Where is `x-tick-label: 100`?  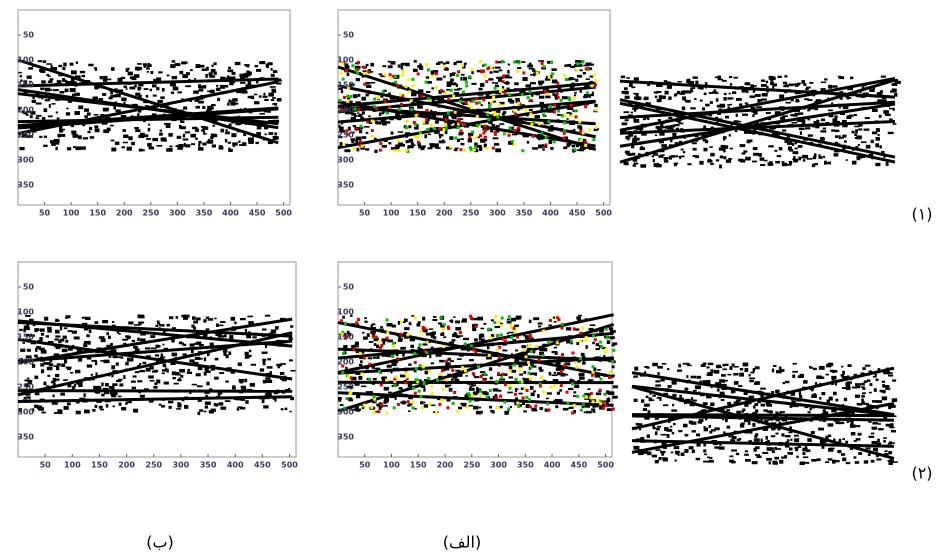 x-tick-label: 100 is located at coordinates (71, 213).